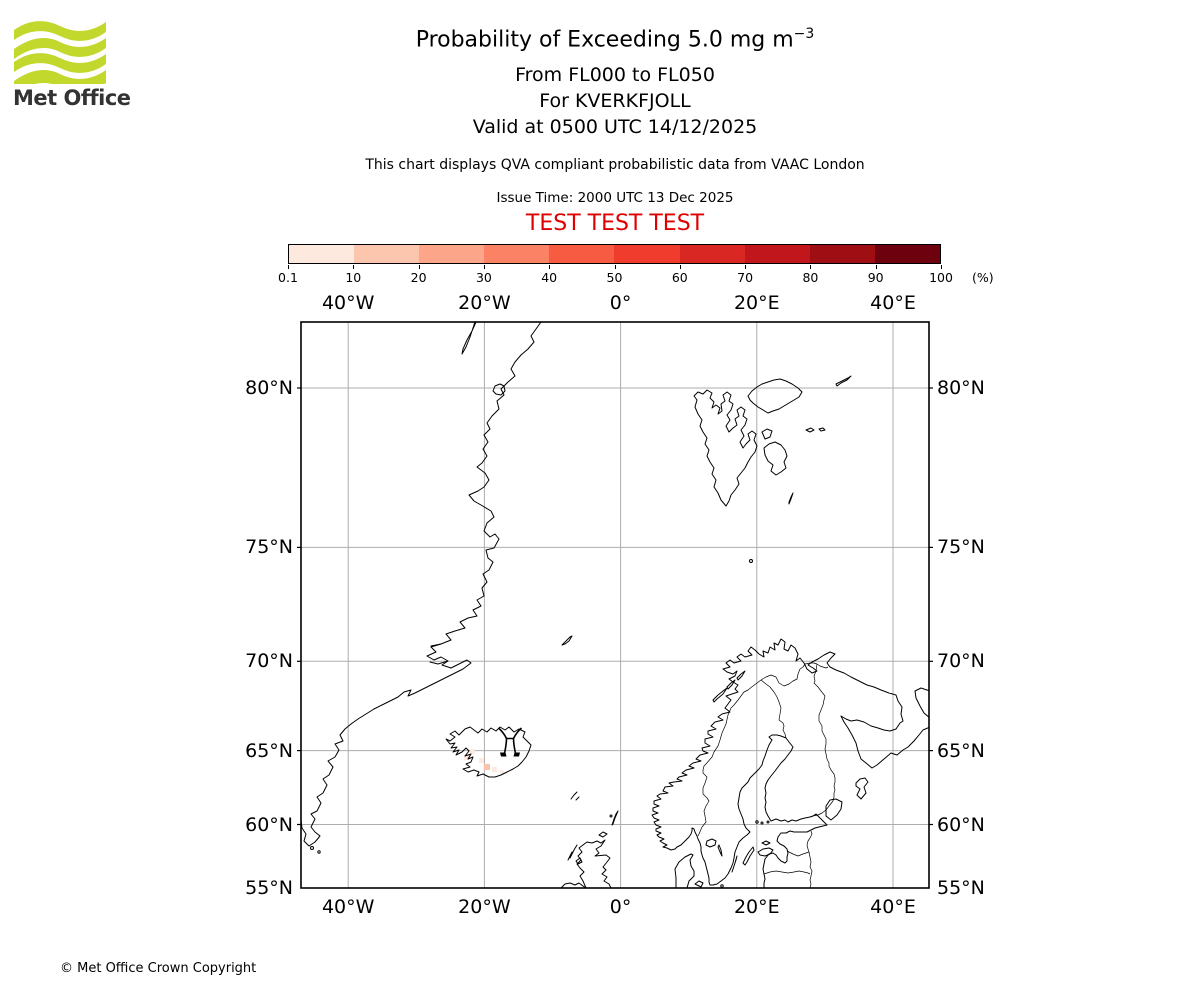  I want to click on probability-colorbar, so click(614, 254).